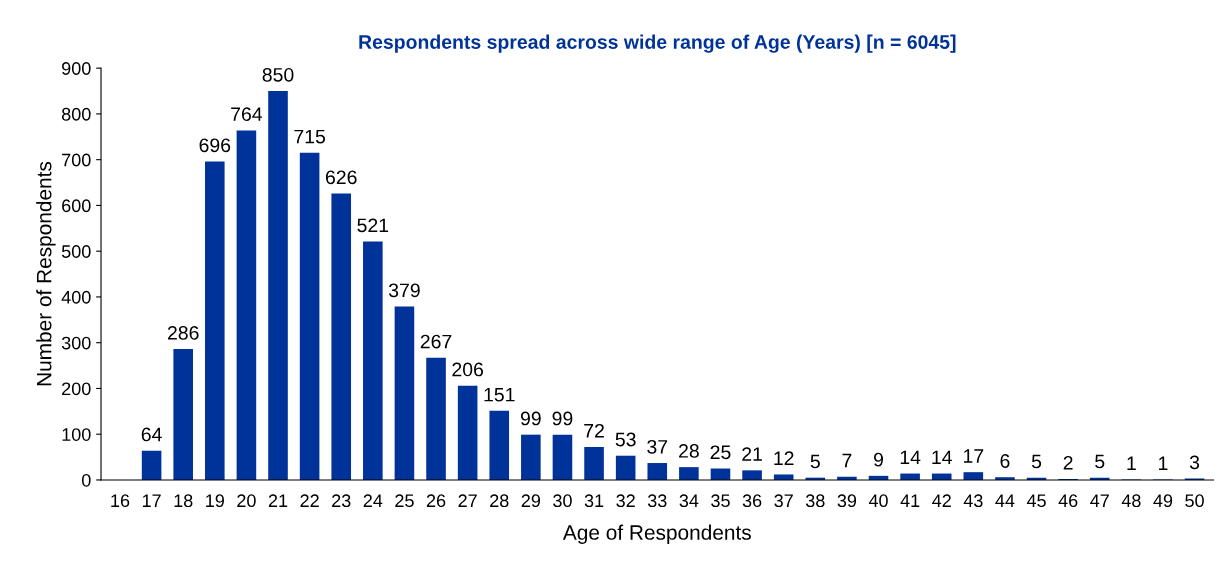  I want to click on data-label: 206, so click(468, 369).